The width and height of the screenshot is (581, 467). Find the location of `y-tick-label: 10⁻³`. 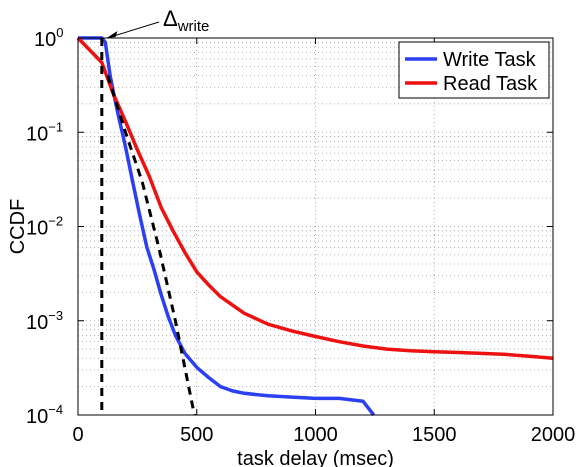

y-tick-label: 10⁻³ is located at coordinates (44, 321).